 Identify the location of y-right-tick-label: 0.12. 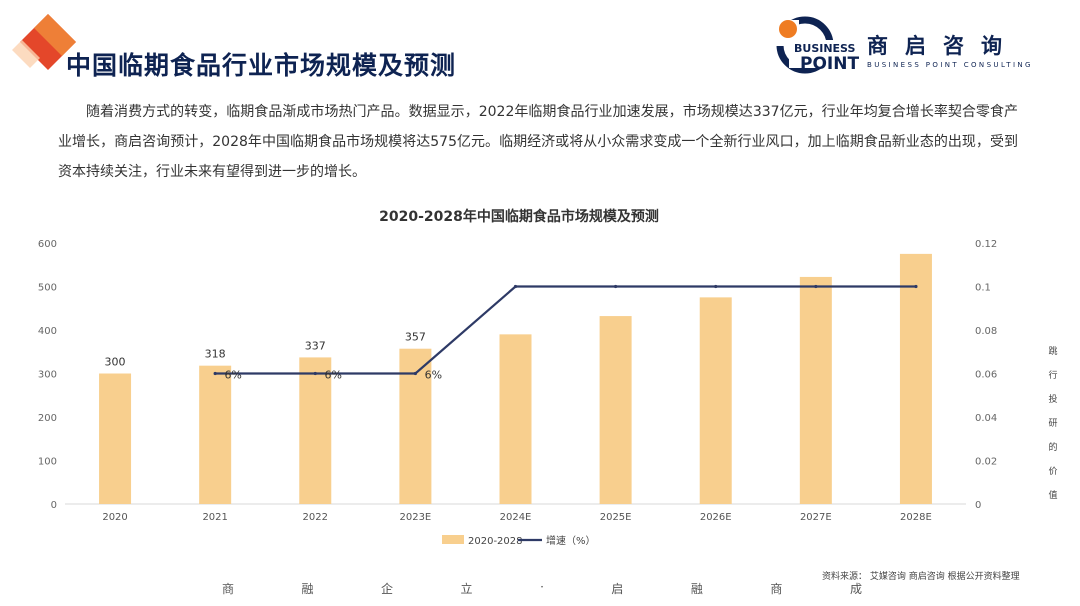
(986, 244).